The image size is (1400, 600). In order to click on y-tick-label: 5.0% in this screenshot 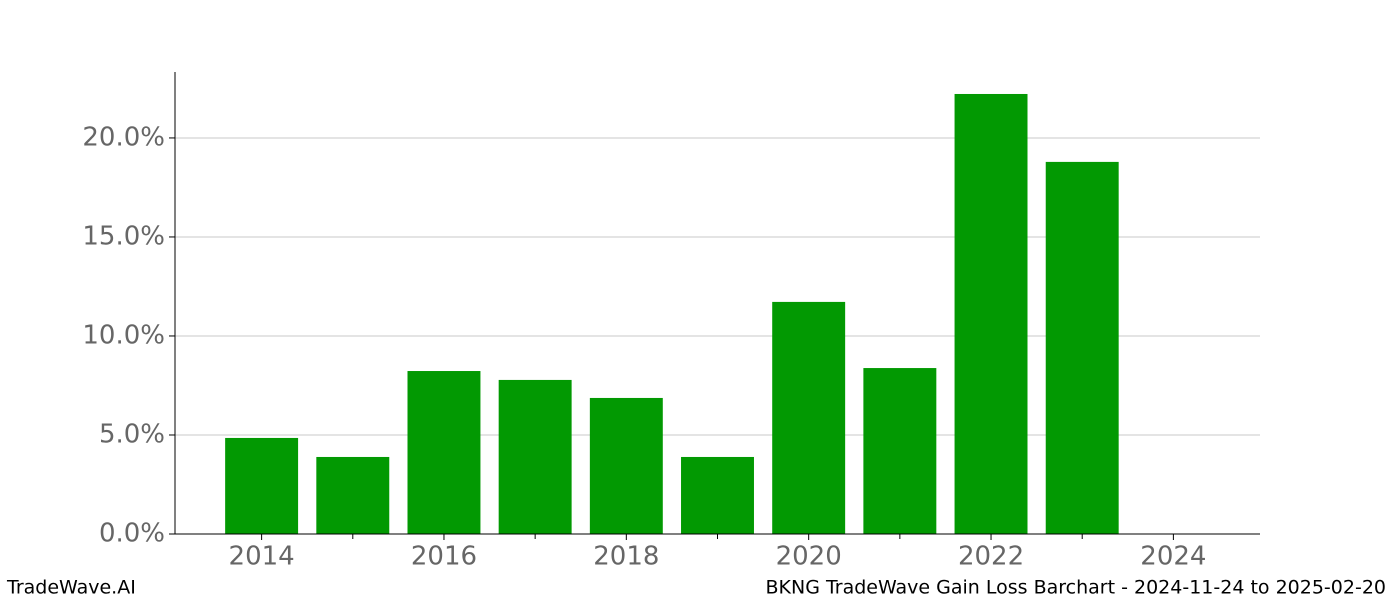, I will do `click(132, 434)`.